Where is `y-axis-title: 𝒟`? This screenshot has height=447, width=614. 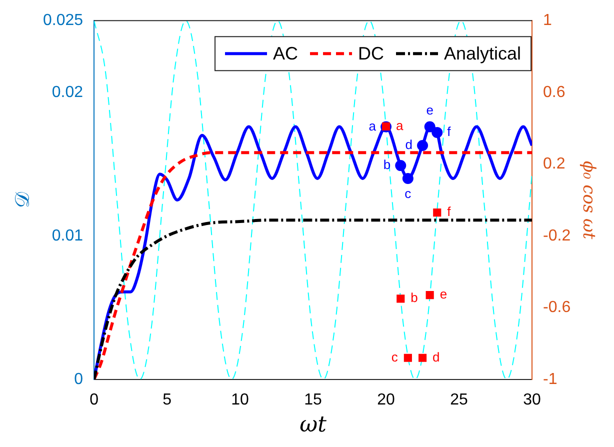
y-axis-title: 𝒟 is located at coordinates (22, 200).